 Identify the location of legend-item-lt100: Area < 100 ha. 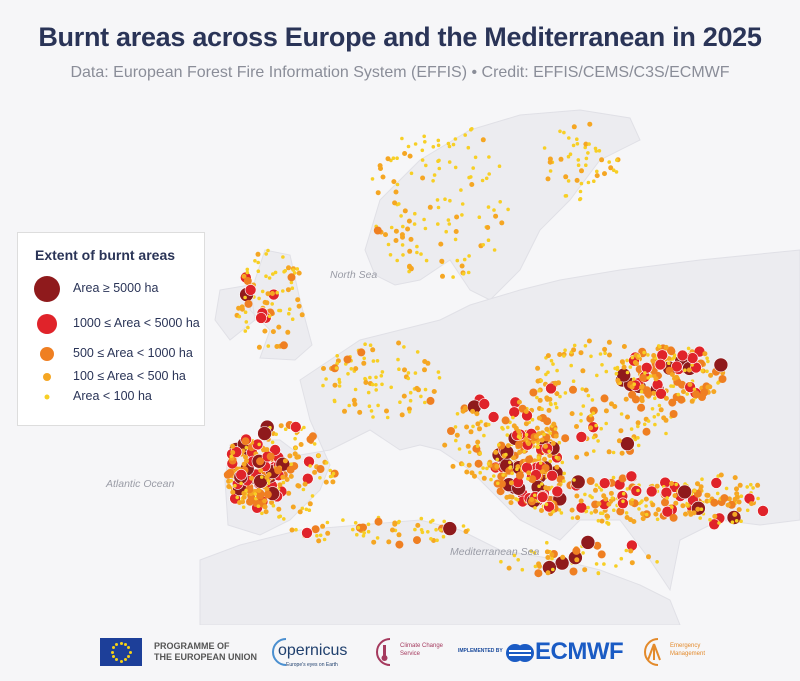
(112, 397).